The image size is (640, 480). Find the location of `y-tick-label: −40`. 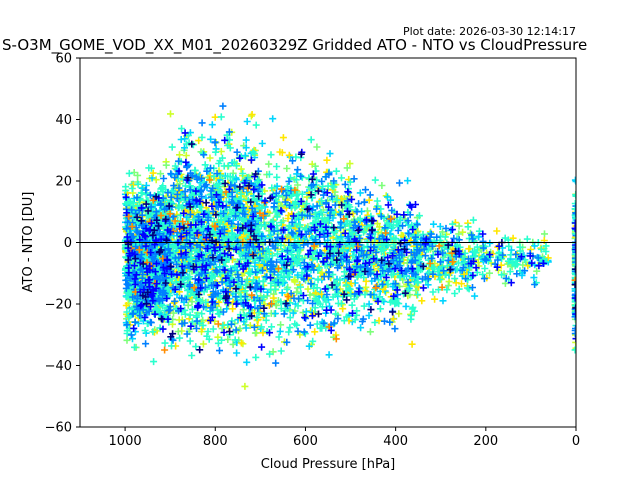

y-tick-label: −40 is located at coordinates (58, 366).